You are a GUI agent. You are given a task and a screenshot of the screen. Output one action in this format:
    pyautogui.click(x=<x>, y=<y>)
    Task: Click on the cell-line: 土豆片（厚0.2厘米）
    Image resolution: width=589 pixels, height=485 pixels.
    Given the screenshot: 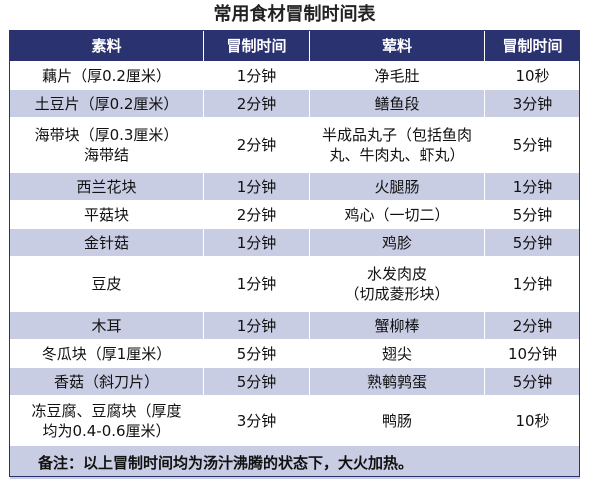 What is the action you would take?
    pyautogui.click(x=106, y=103)
    